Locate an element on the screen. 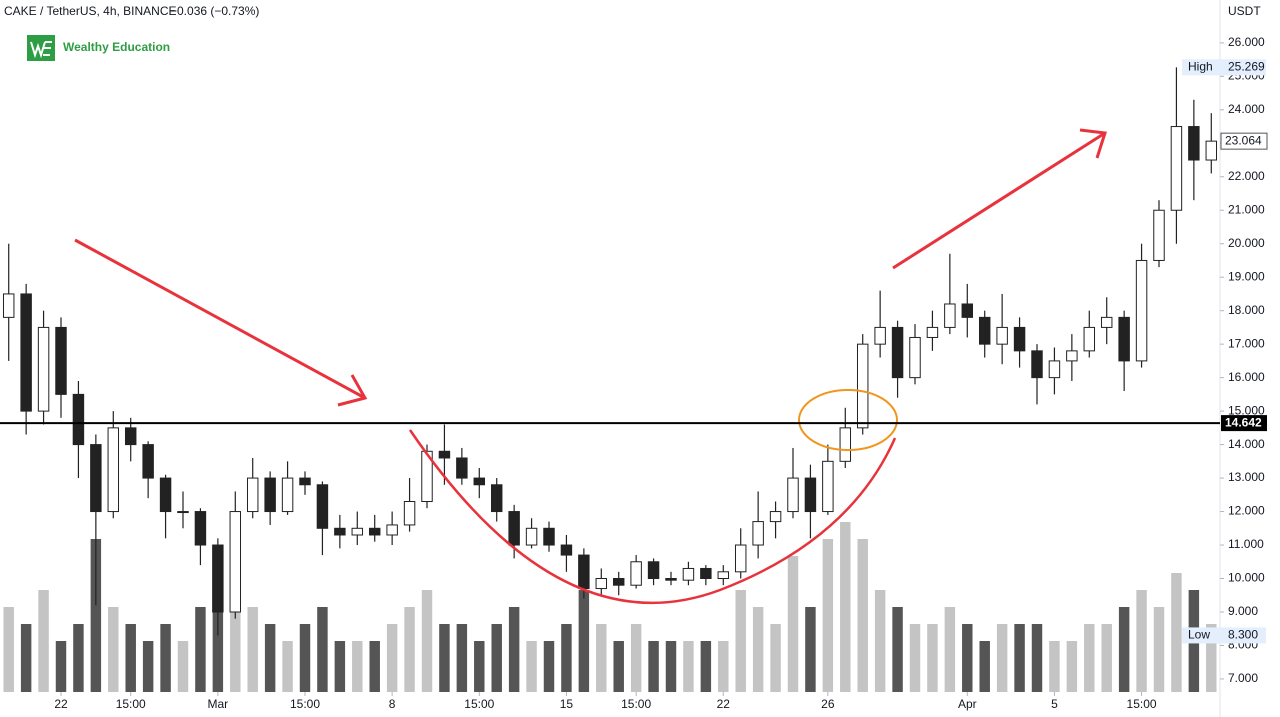  x-tick-label: 5 is located at coordinates (1054, 704).